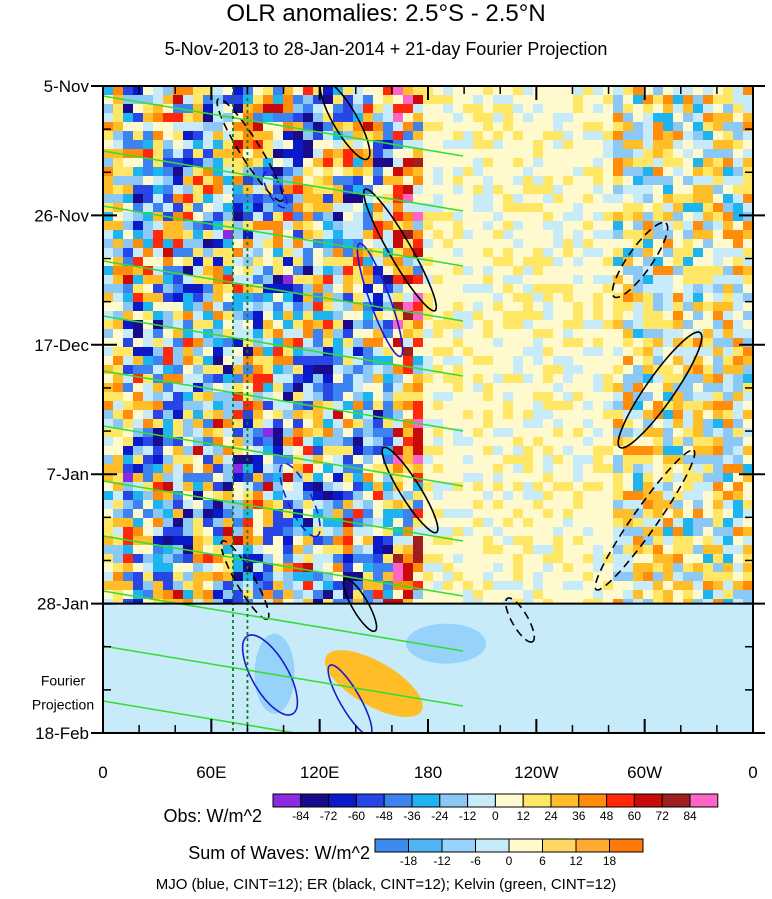  I want to click on waves-colorbar: -18 -12 -6 0 6 12 18 Sum of Waves: W/m^2, so click(416, 853).